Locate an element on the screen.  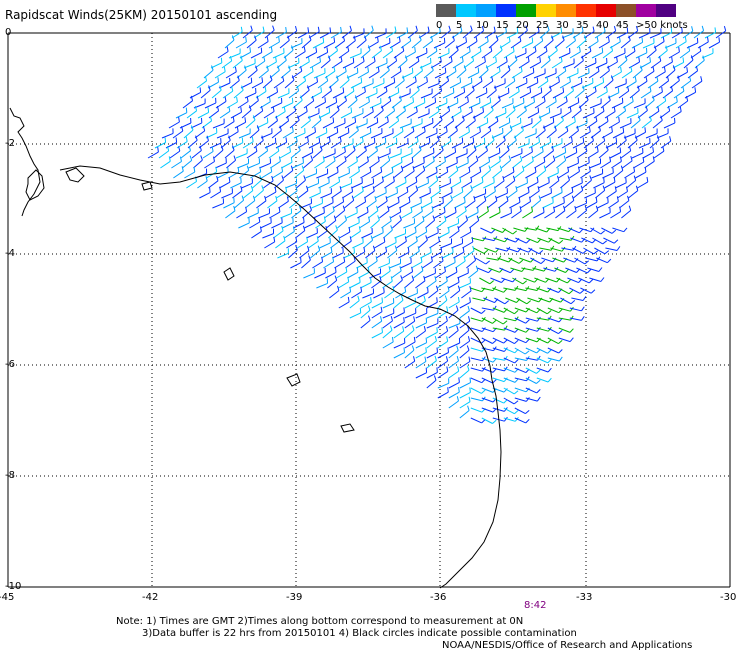
island-marajo is located at coordinates (35, 185).